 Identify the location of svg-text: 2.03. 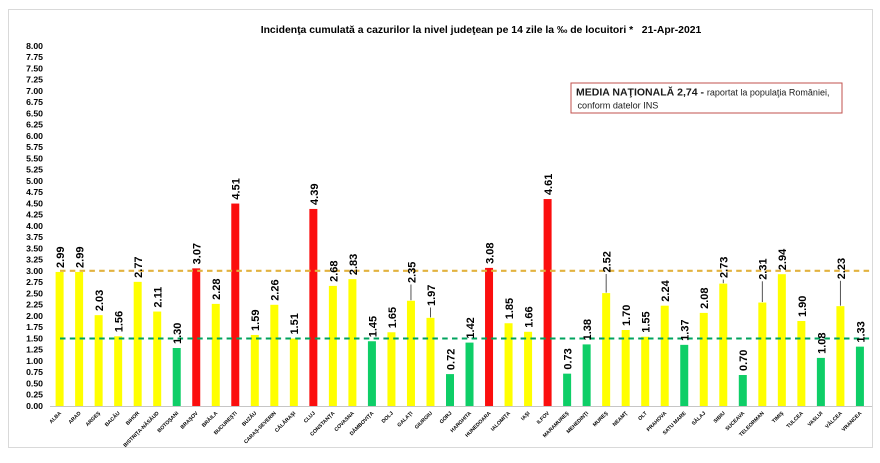
(100, 300).